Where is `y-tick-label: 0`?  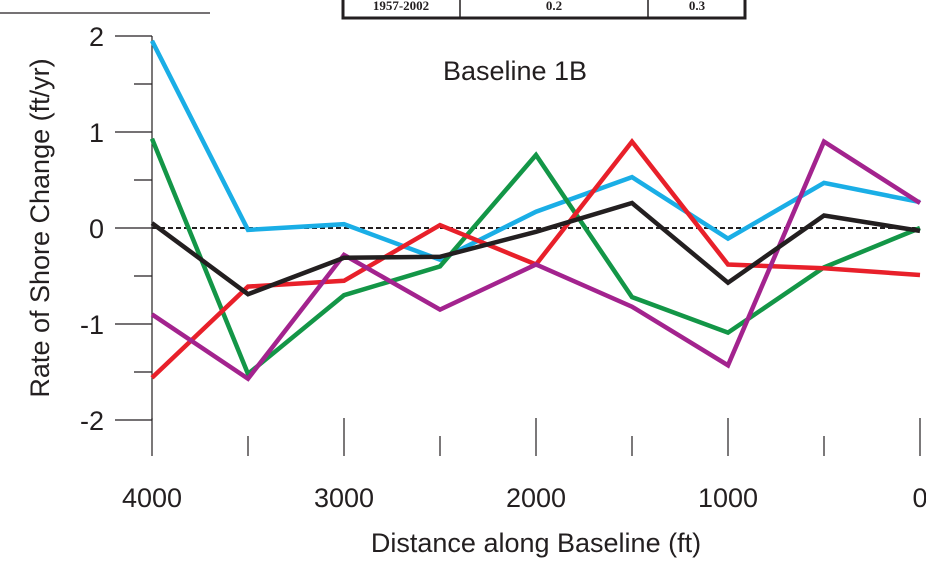
y-tick-label: 0 is located at coordinates (96, 229).